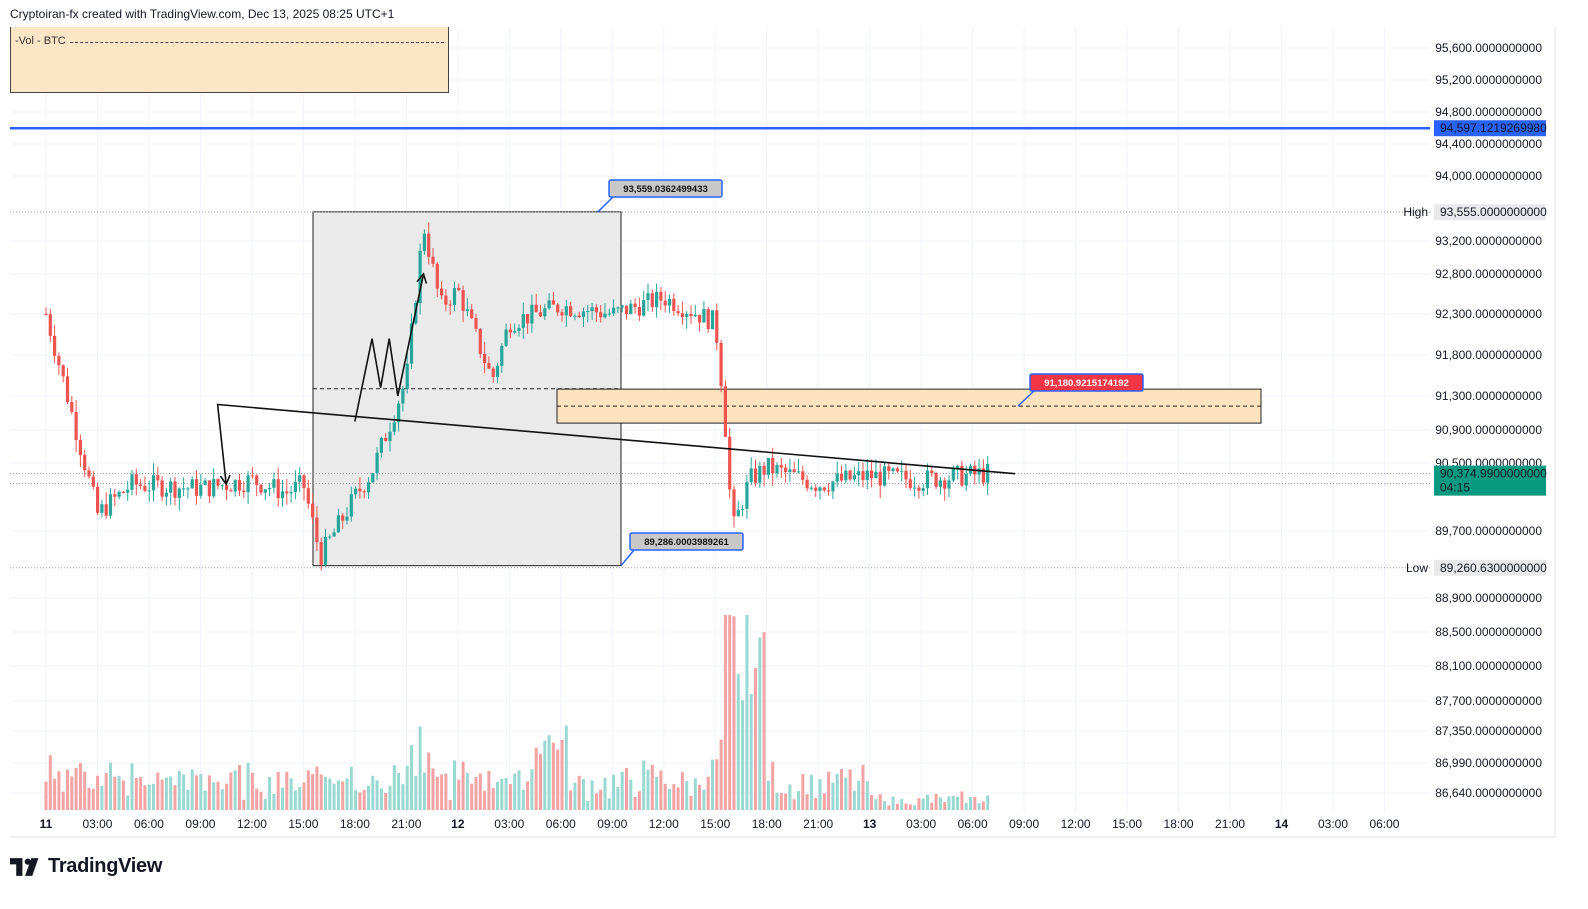 The height and width of the screenshot is (909, 1588). What do you see at coordinates (1488, 632) in the screenshot?
I see `price-tick-label: 88,500.0000000000` at bounding box center [1488, 632].